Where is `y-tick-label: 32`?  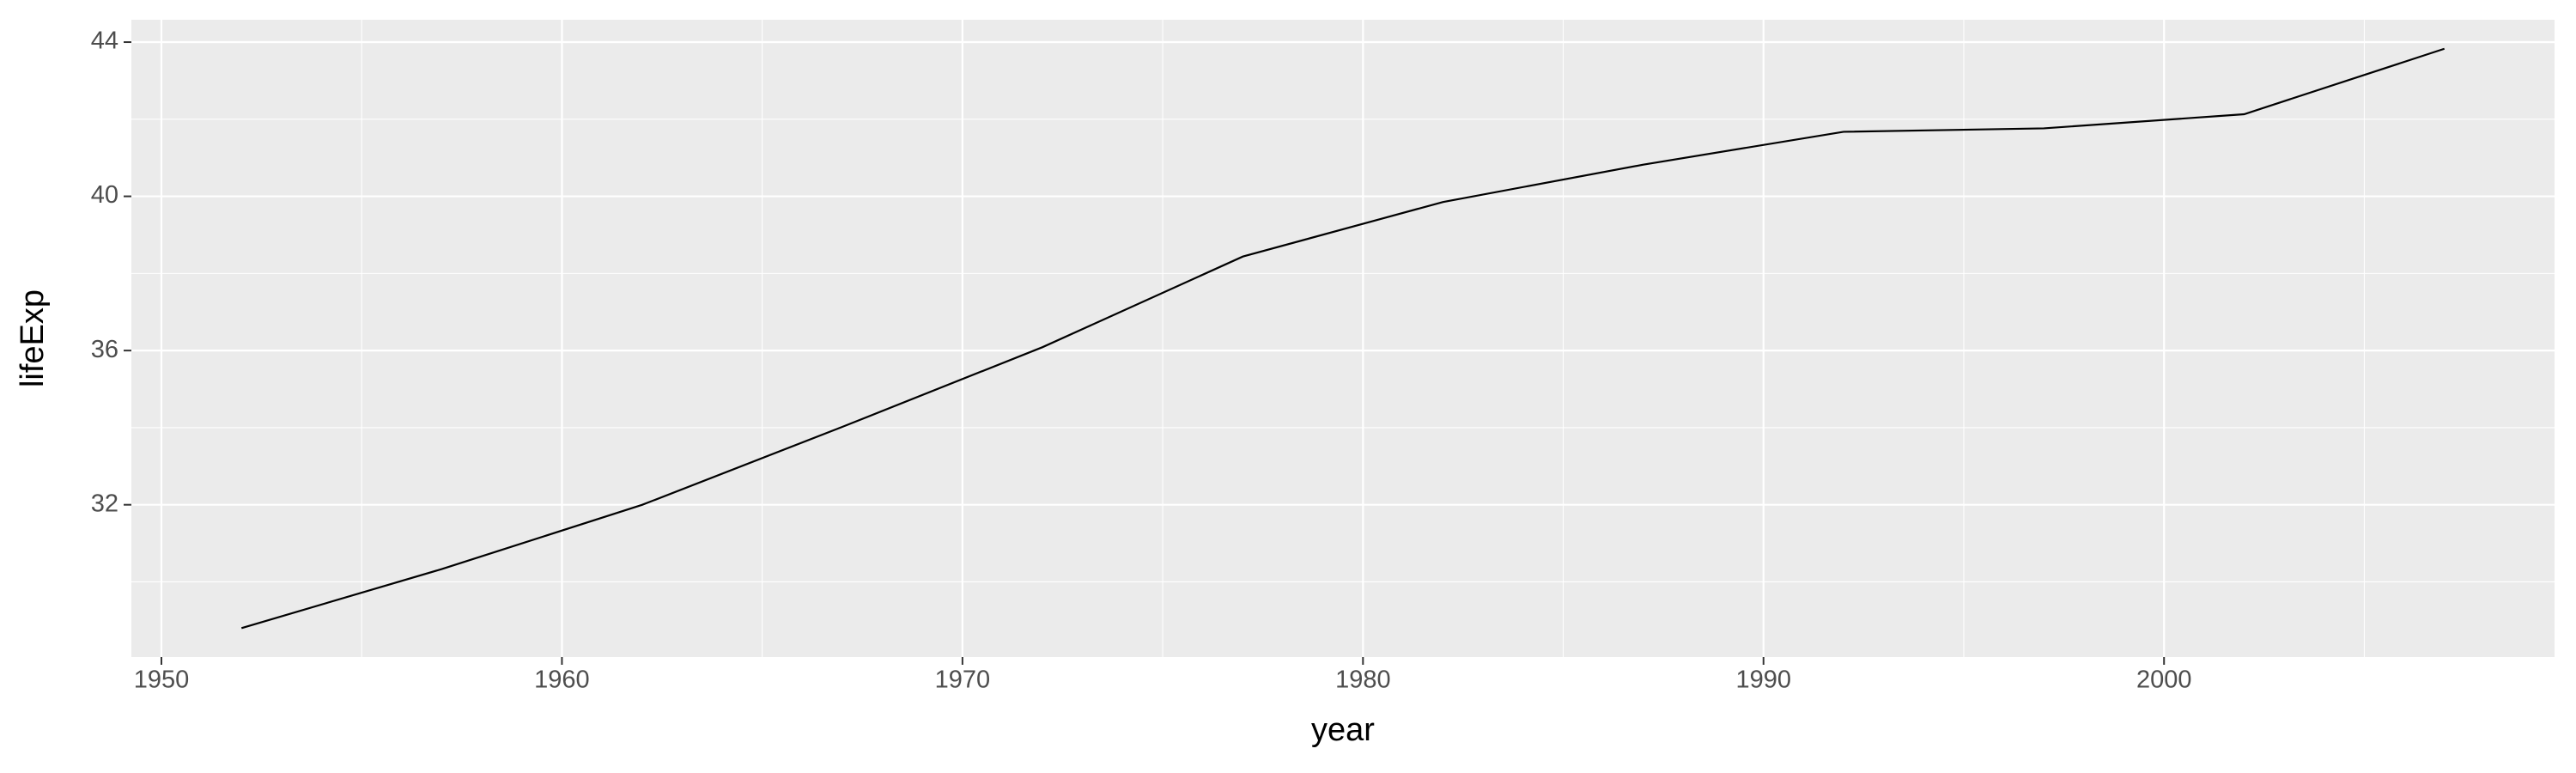
y-tick-label: 32 is located at coordinates (104, 503).